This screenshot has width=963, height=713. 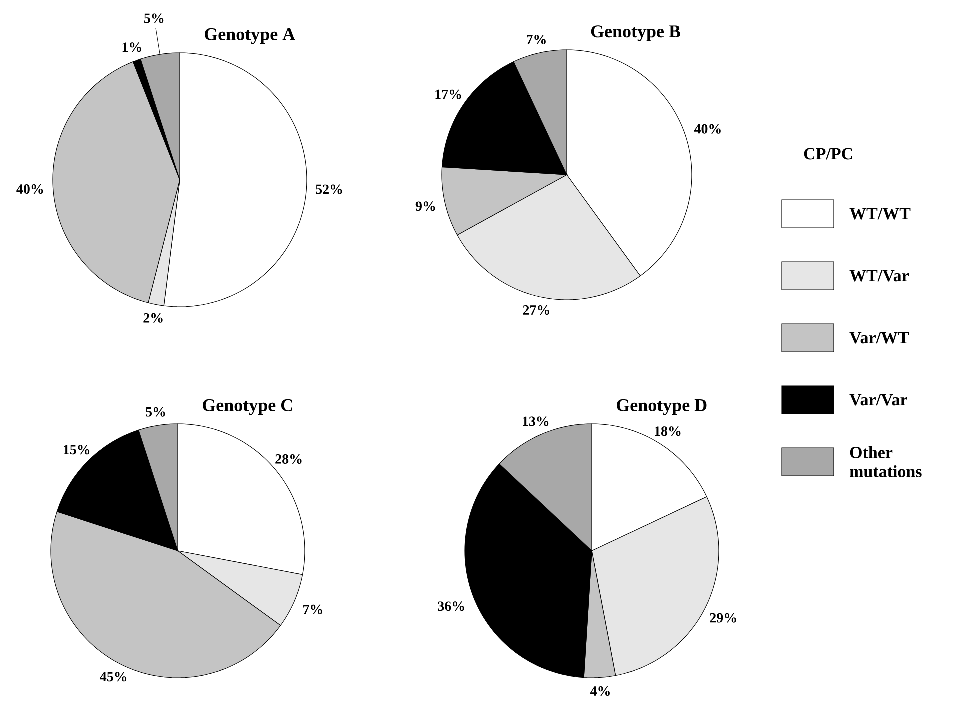 I want to click on data-label: 4%, so click(x=600, y=691).